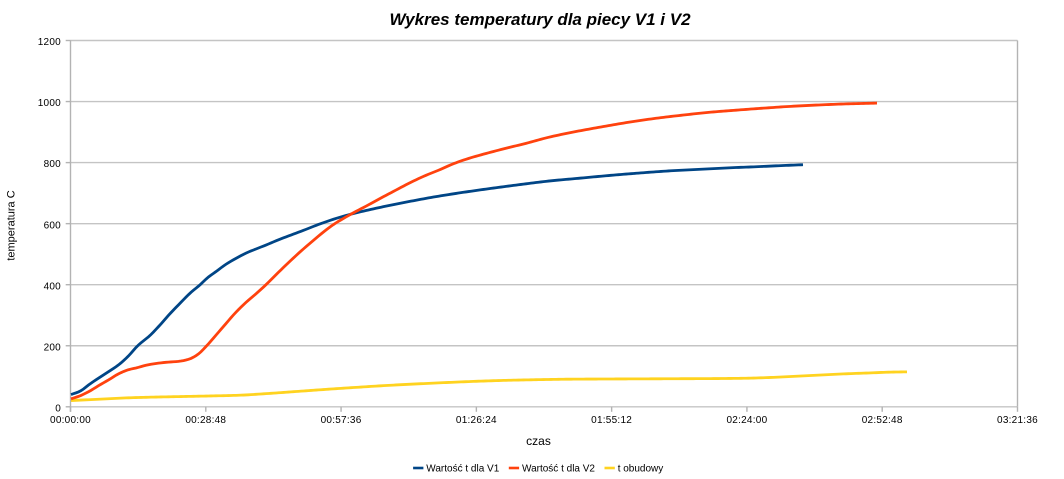  What do you see at coordinates (882, 420) in the screenshot?
I see `svg-text: 02:52:48` at bounding box center [882, 420].